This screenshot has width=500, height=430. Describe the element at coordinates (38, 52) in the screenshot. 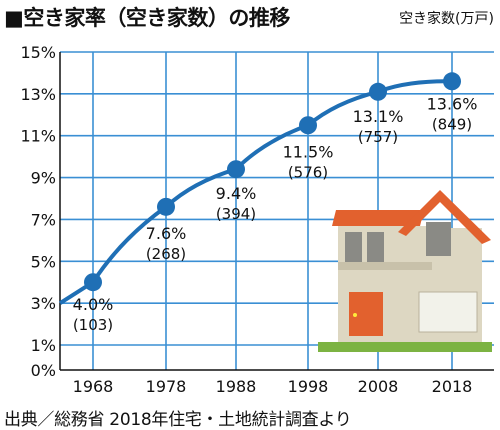

I see `y-tick-label: 15%` at that location.